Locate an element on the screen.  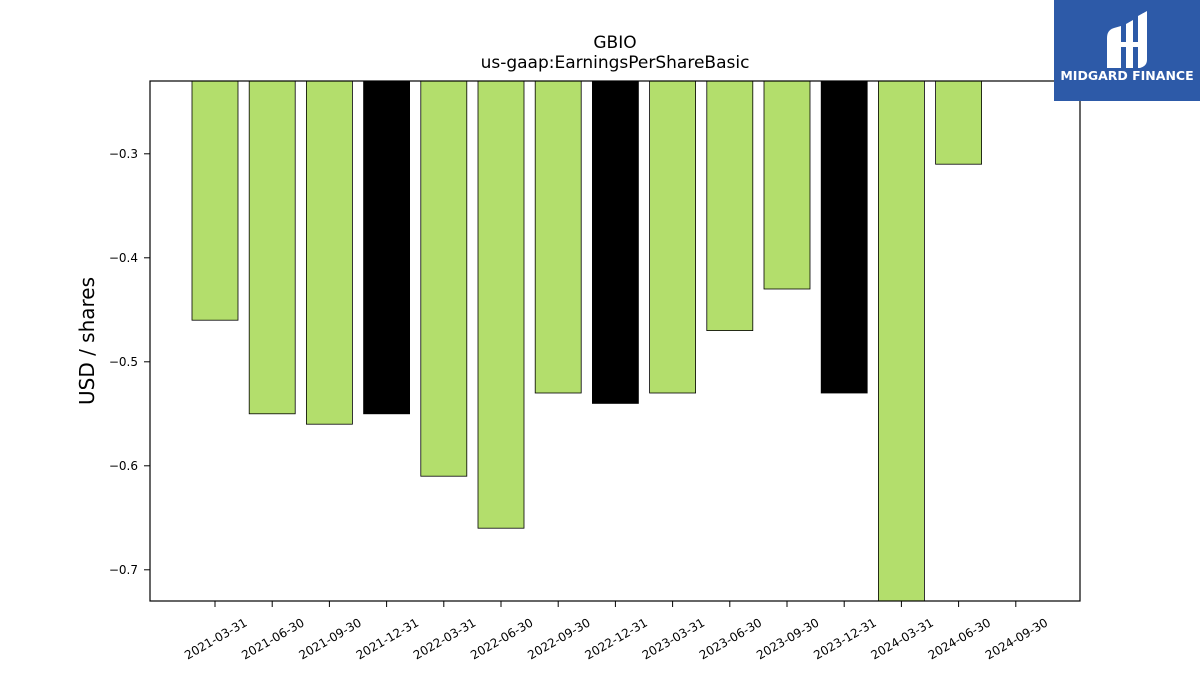
x-tick-label: 2024-03-31 is located at coordinates (901, 638).